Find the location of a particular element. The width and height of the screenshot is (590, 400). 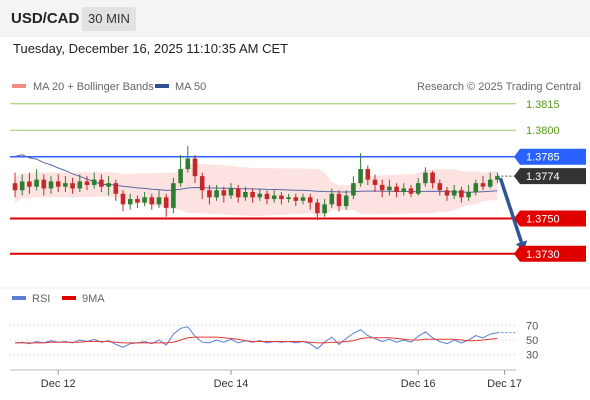

x-axis-ticks: Dec 12 Dec 14 Dec 16 Dec 17 is located at coordinates (281, 380).